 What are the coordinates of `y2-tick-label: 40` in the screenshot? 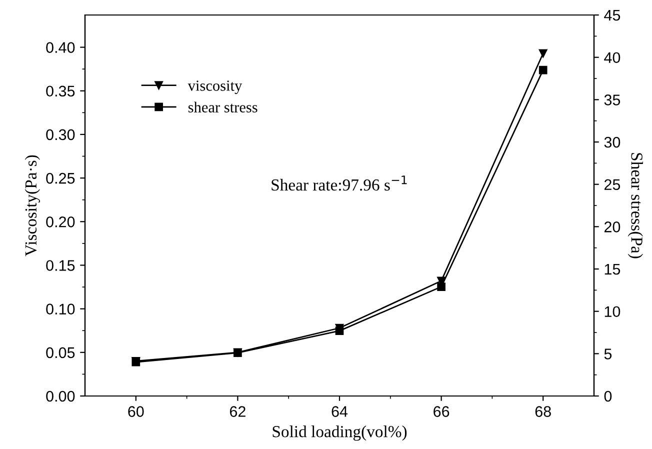 It's located at (612, 58).